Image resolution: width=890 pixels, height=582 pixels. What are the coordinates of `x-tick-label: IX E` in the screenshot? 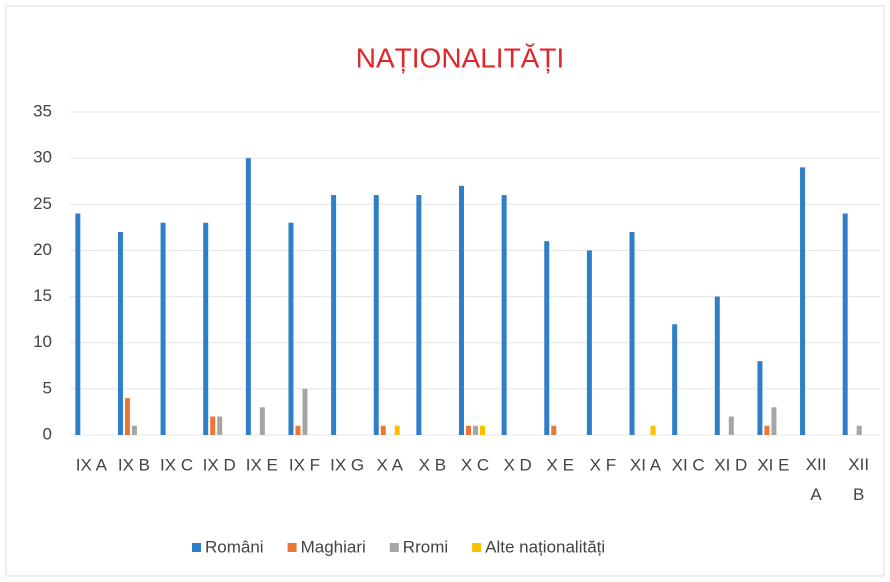 It's located at (262, 464).